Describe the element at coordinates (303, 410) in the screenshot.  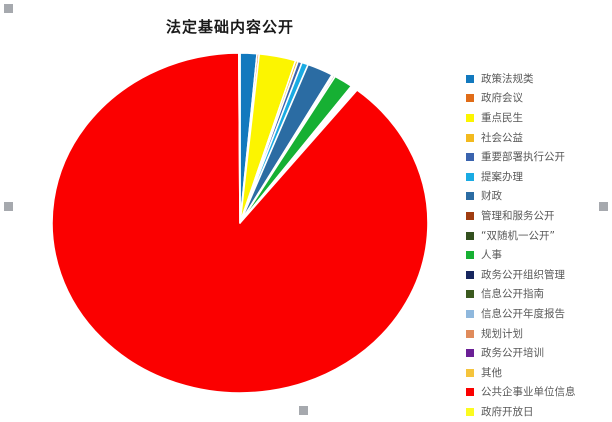
I see `handle-bottom-center` at that location.